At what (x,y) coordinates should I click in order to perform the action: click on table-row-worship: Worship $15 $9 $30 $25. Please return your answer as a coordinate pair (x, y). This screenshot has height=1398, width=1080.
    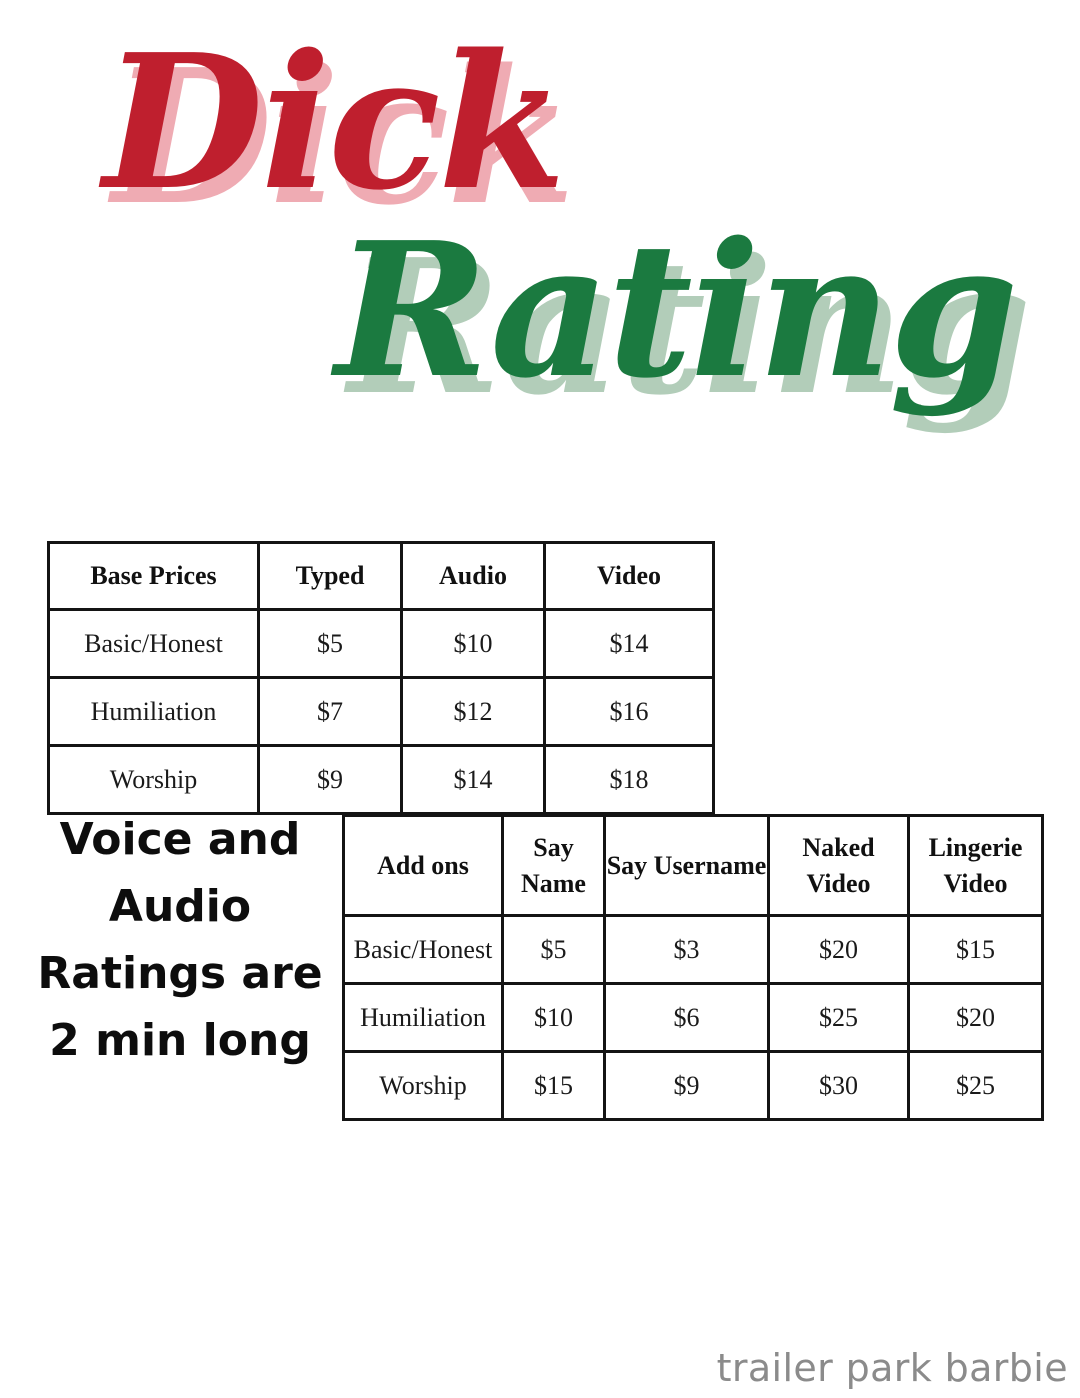
    Looking at the image, I should click on (693, 1085).